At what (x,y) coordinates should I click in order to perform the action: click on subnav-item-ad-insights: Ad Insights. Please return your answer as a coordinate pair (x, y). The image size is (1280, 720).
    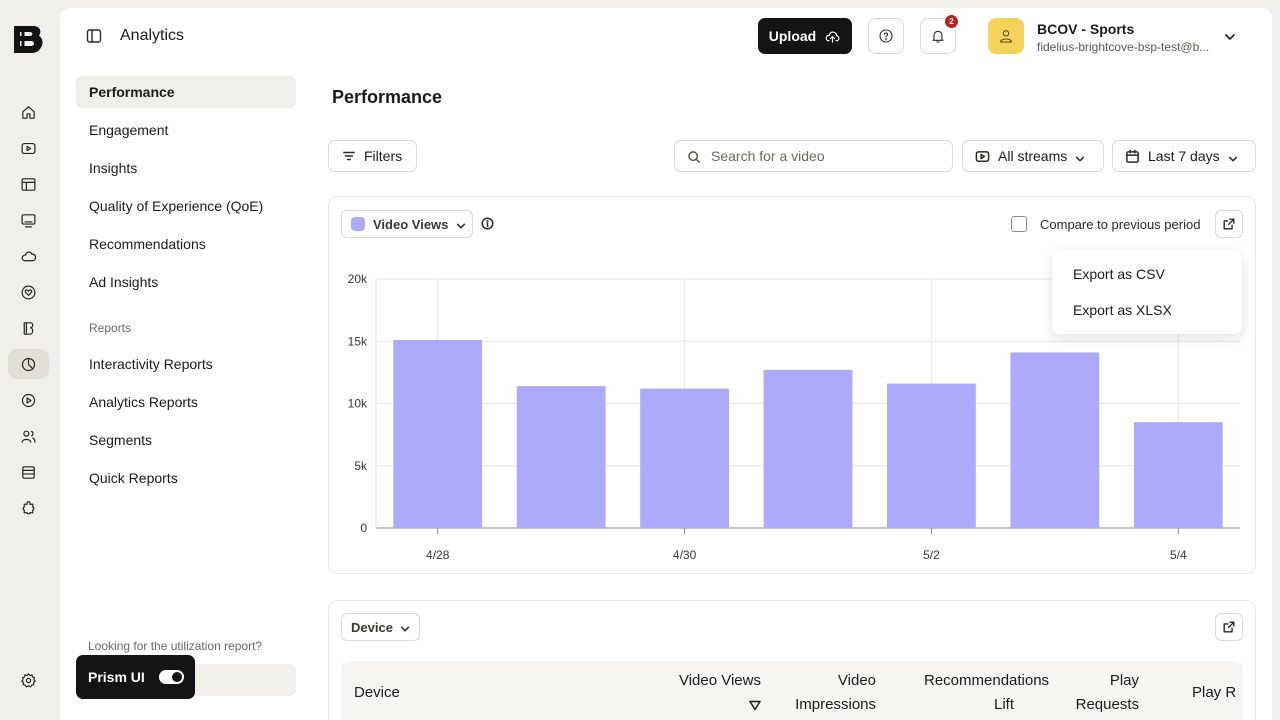
    Looking at the image, I should click on (124, 282).